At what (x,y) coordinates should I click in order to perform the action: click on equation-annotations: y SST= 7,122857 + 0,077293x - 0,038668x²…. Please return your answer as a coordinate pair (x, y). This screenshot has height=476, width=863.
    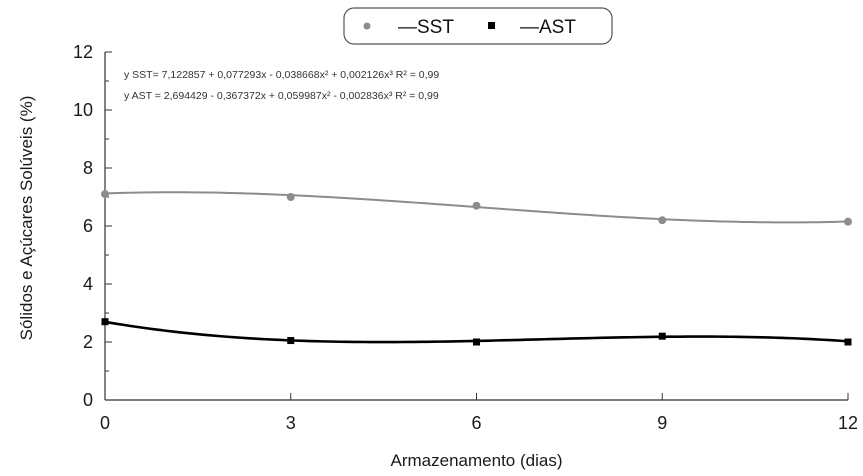
    Looking at the image, I should click on (281, 85).